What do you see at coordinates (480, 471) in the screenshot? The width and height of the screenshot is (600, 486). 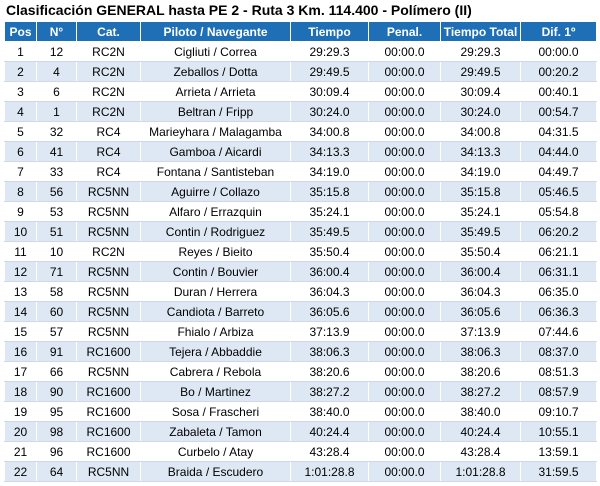 I see `cell-total-time: 1:01:28.8` at bounding box center [480, 471].